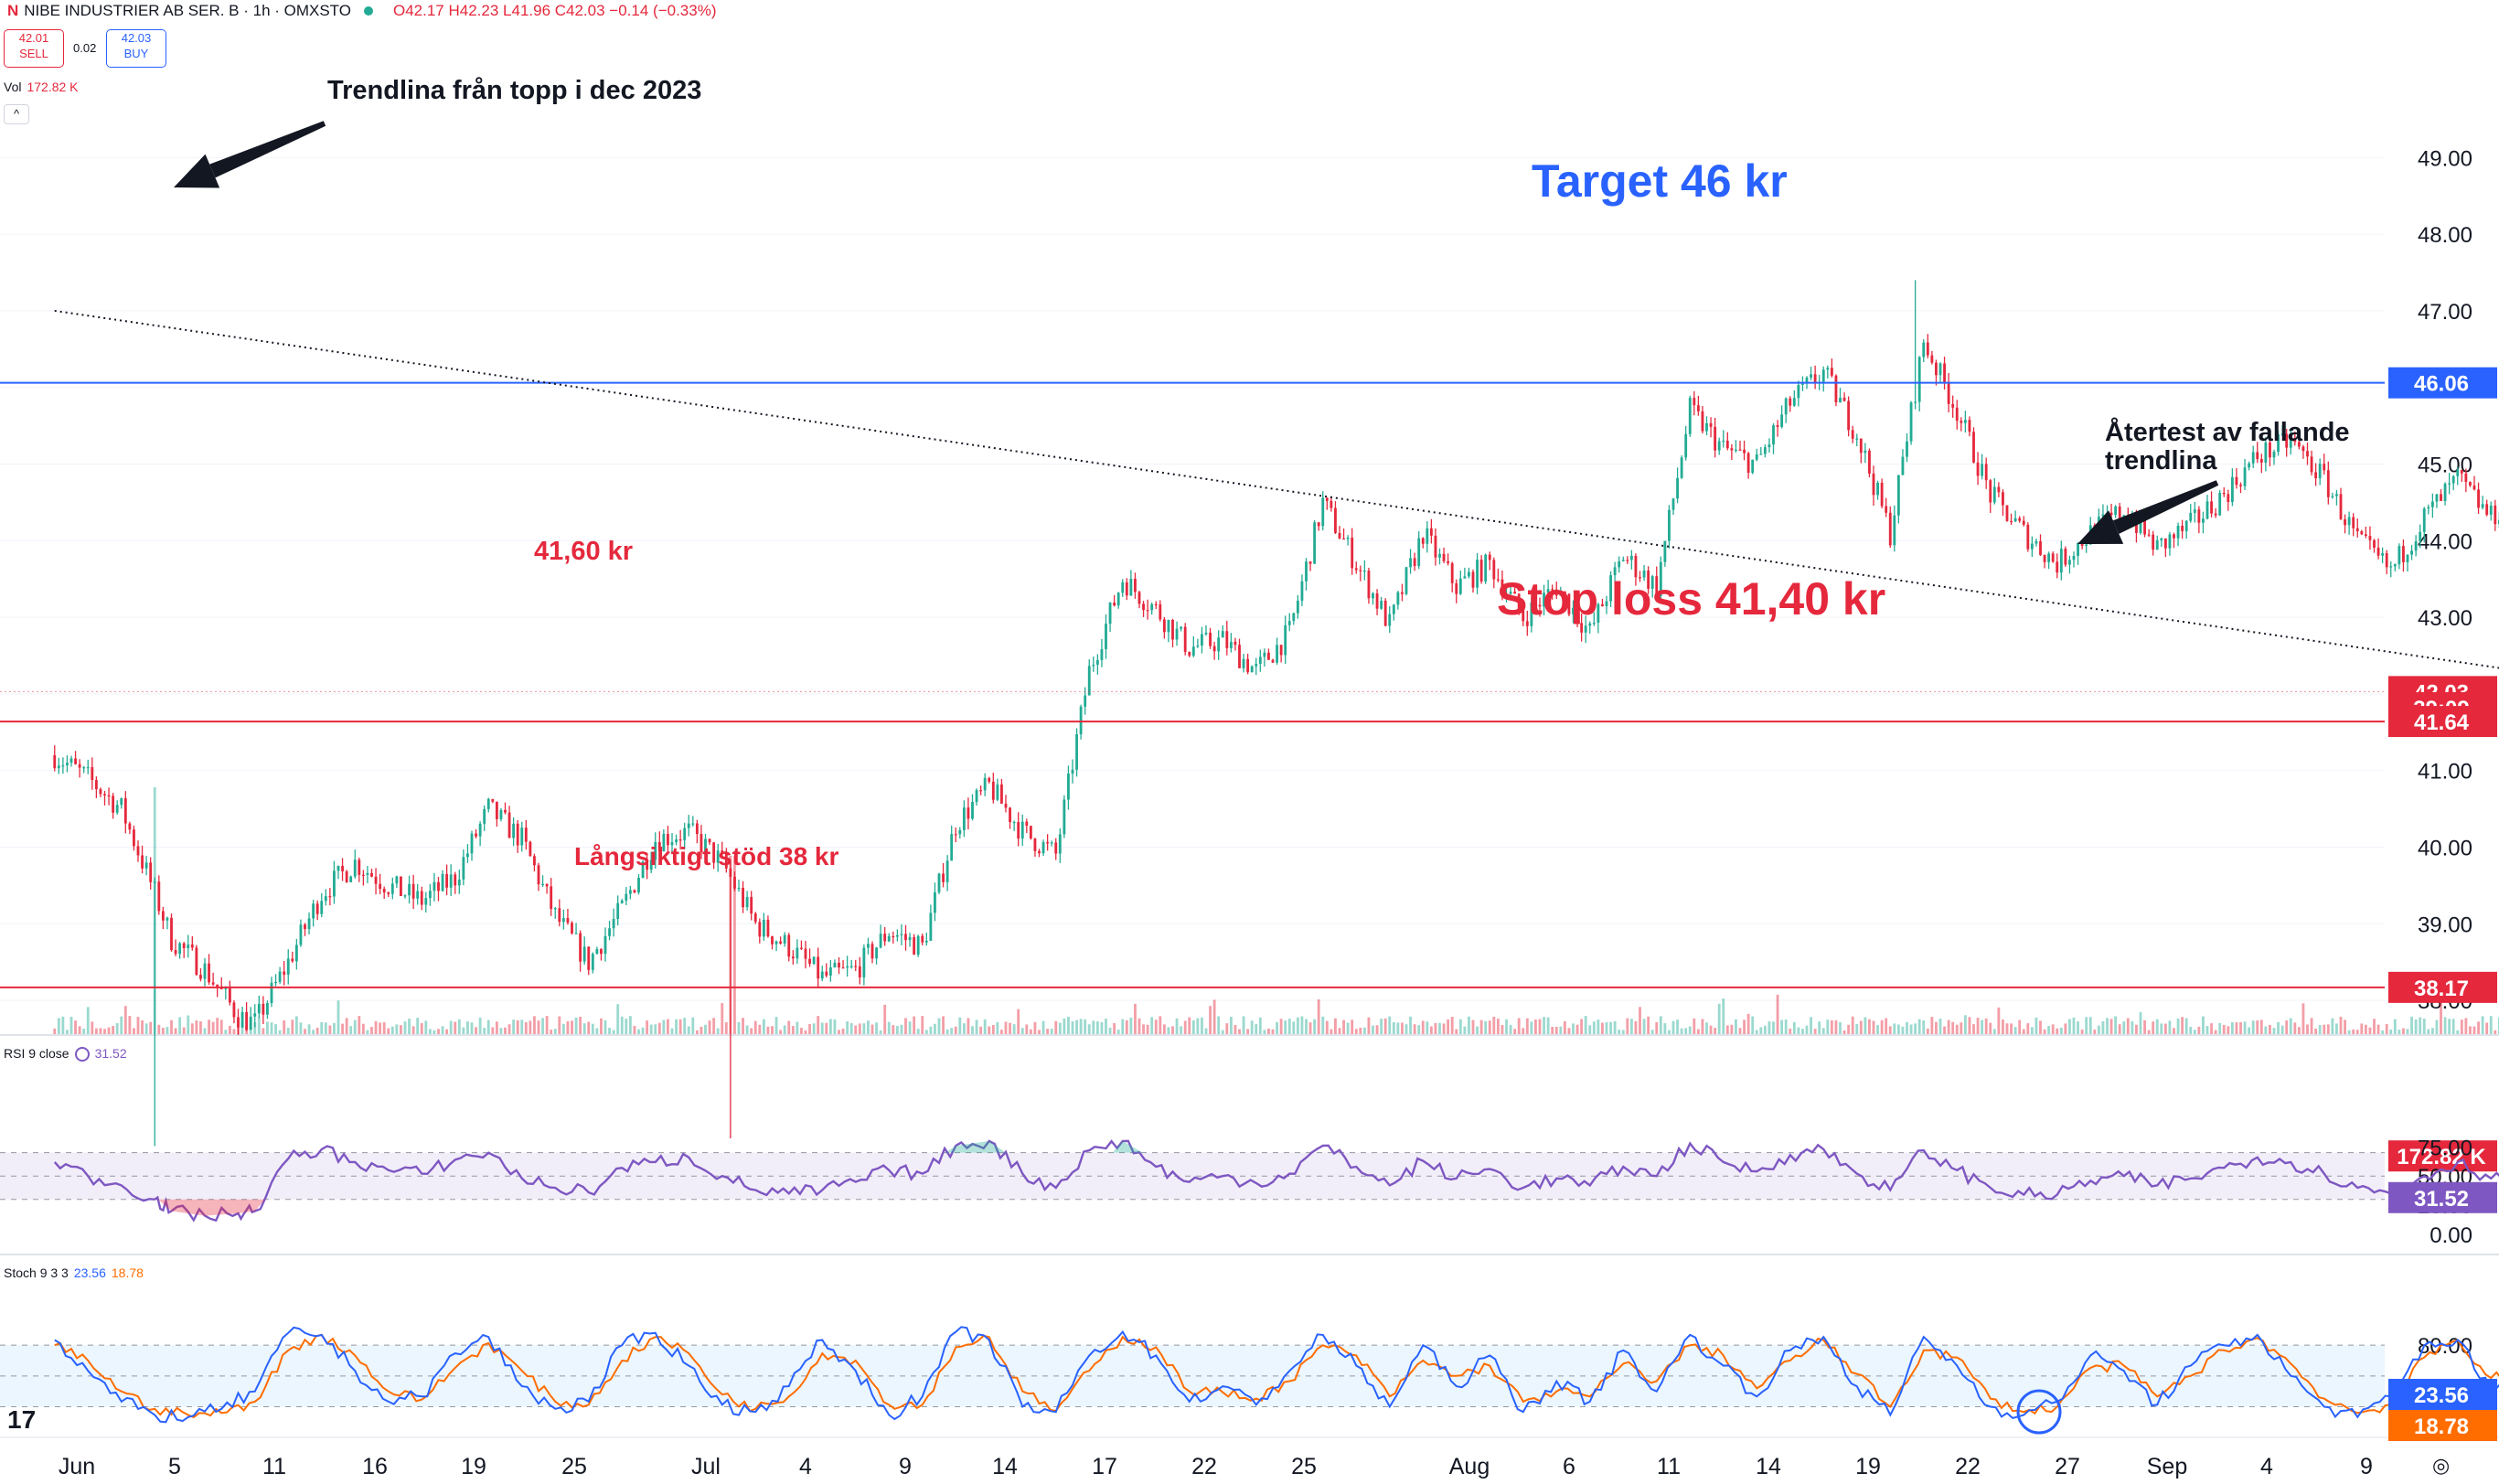  What do you see at coordinates (267, 149) in the screenshot?
I see `arrow-shaft` at bounding box center [267, 149].